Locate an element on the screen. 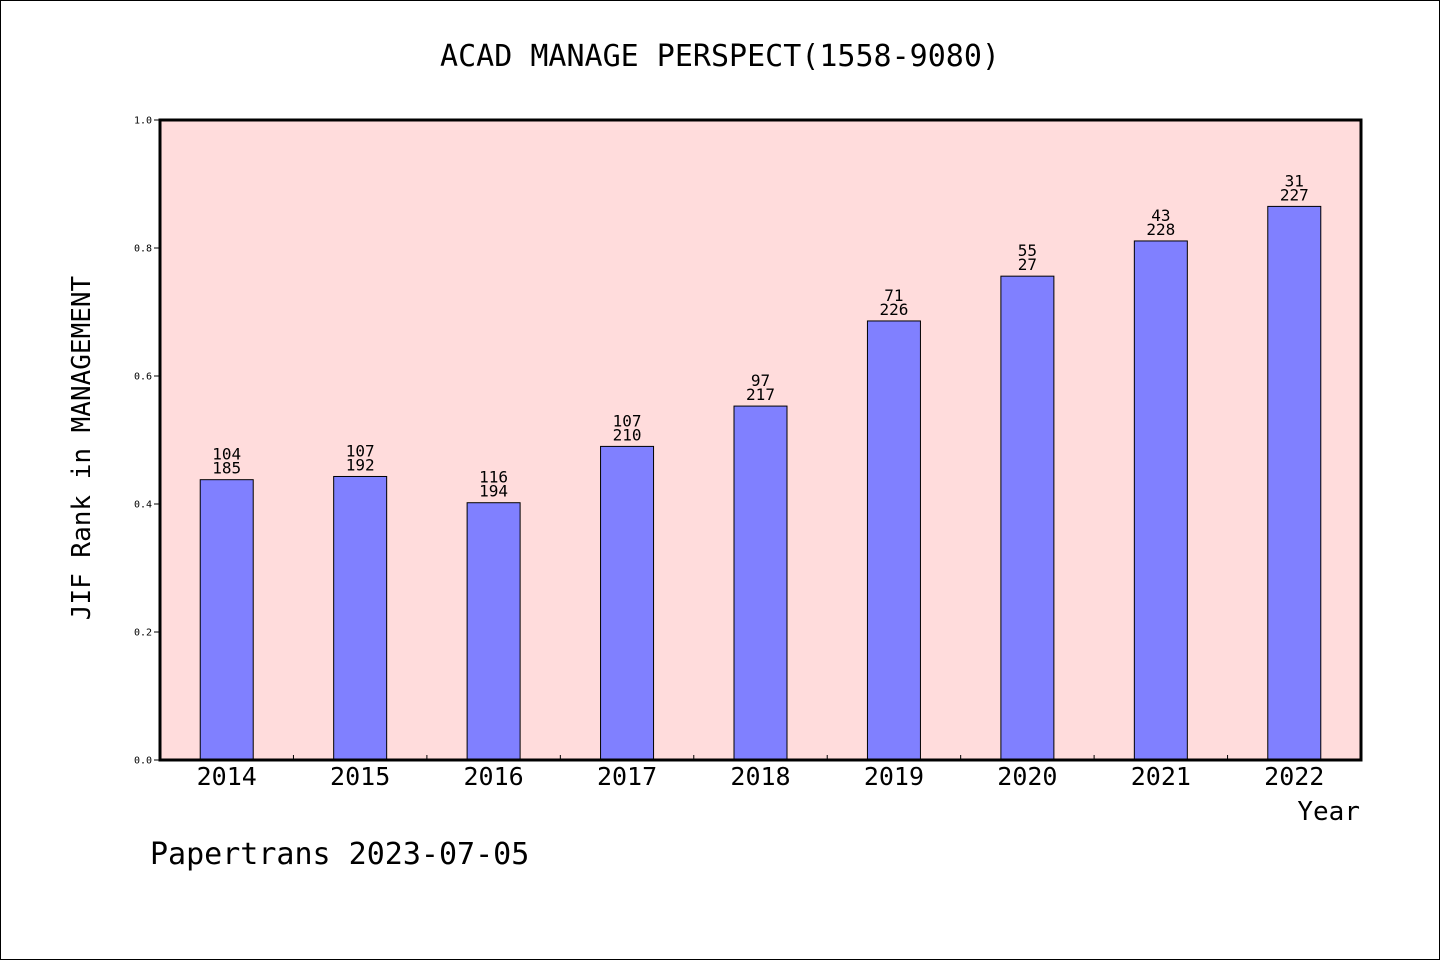 This screenshot has height=960, width=1440. data-label-bottom: 217 is located at coordinates (760, 394).